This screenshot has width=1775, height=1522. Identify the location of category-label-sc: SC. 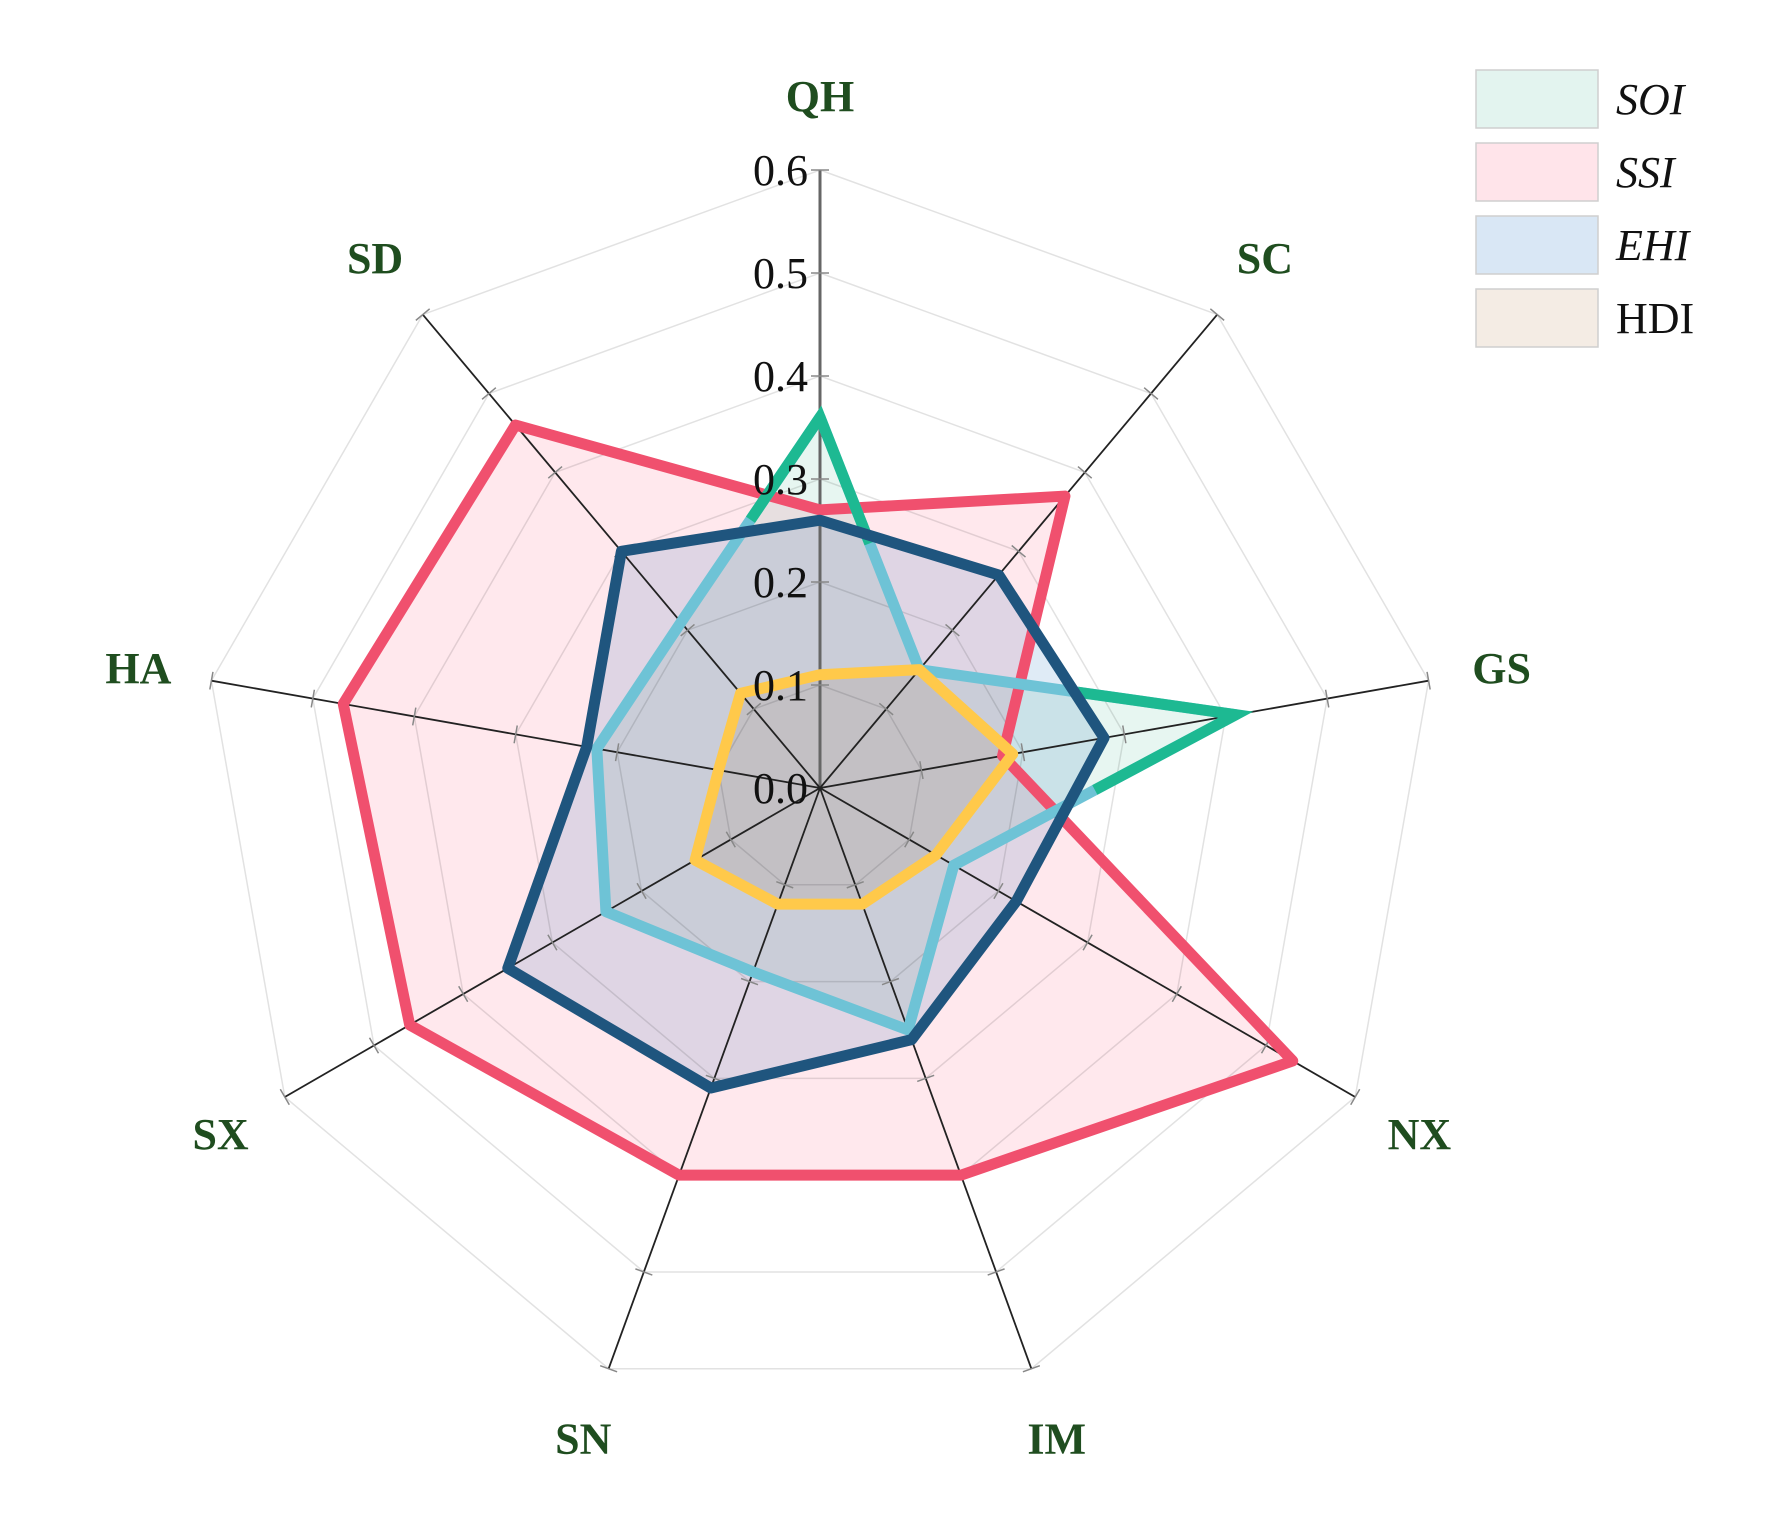
(1265, 258).